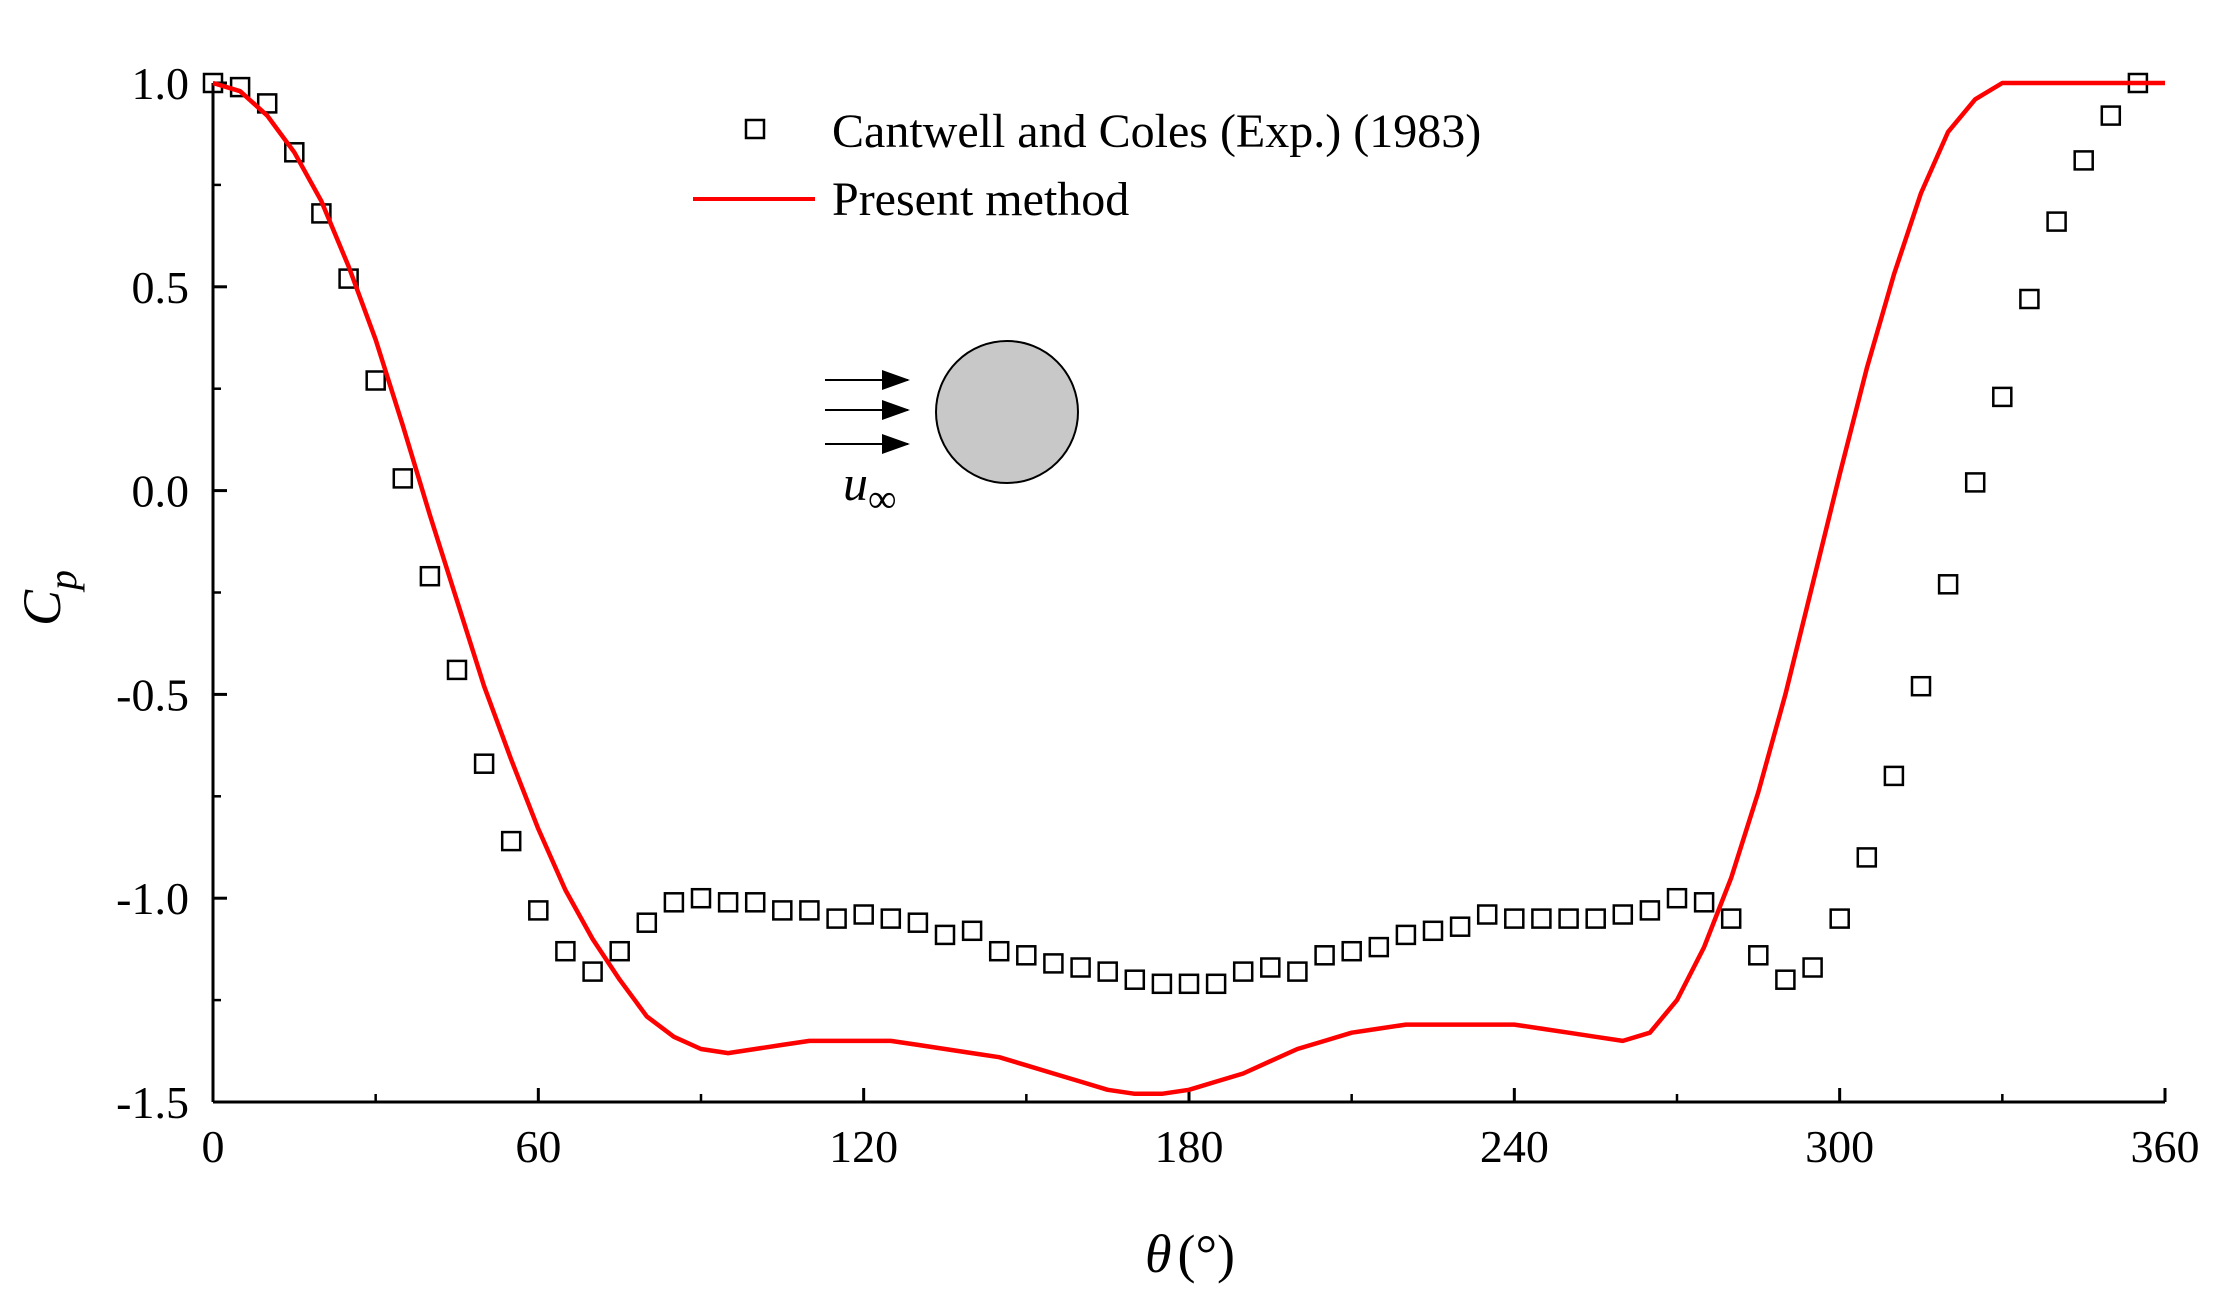 This screenshot has height=1304, width=2226. What do you see at coordinates (538, 1146) in the screenshot?
I see `x-tick-label: 60` at bounding box center [538, 1146].